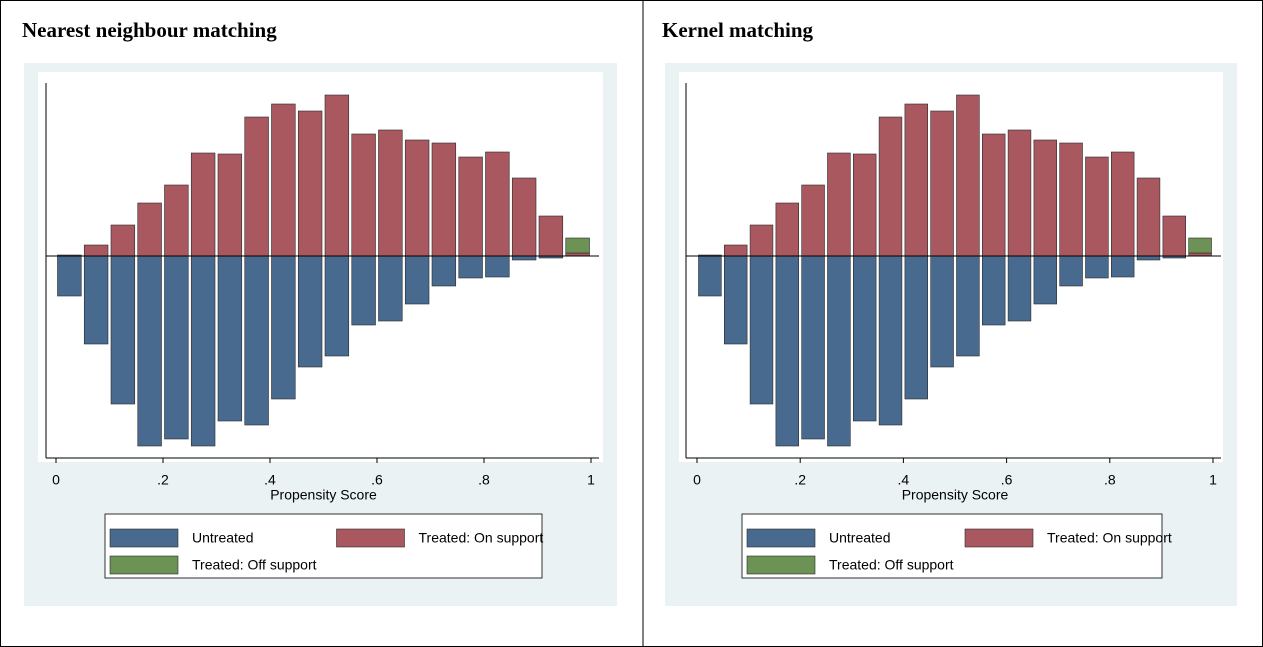 The image size is (1263, 647). I want to click on chart-title: Kernel matching, so click(738, 30).